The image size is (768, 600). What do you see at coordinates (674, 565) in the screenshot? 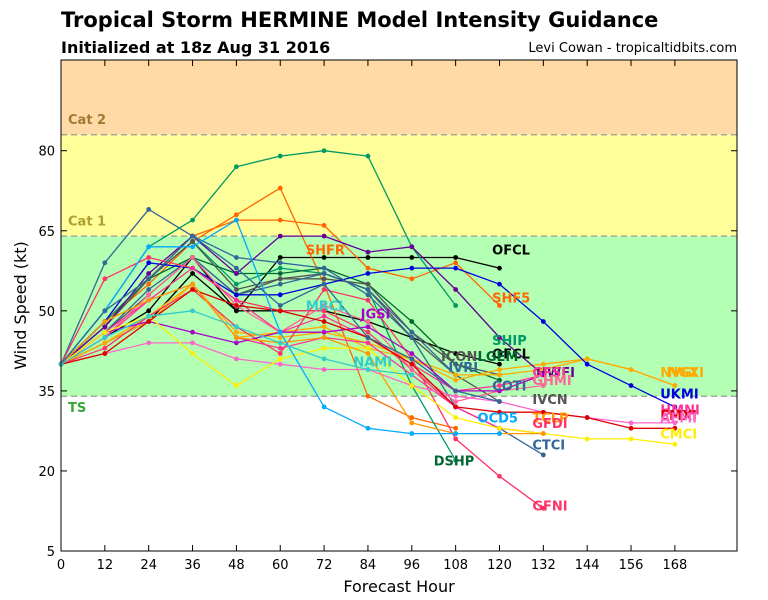
I see `x-tick-label-14: 168` at bounding box center [674, 565].